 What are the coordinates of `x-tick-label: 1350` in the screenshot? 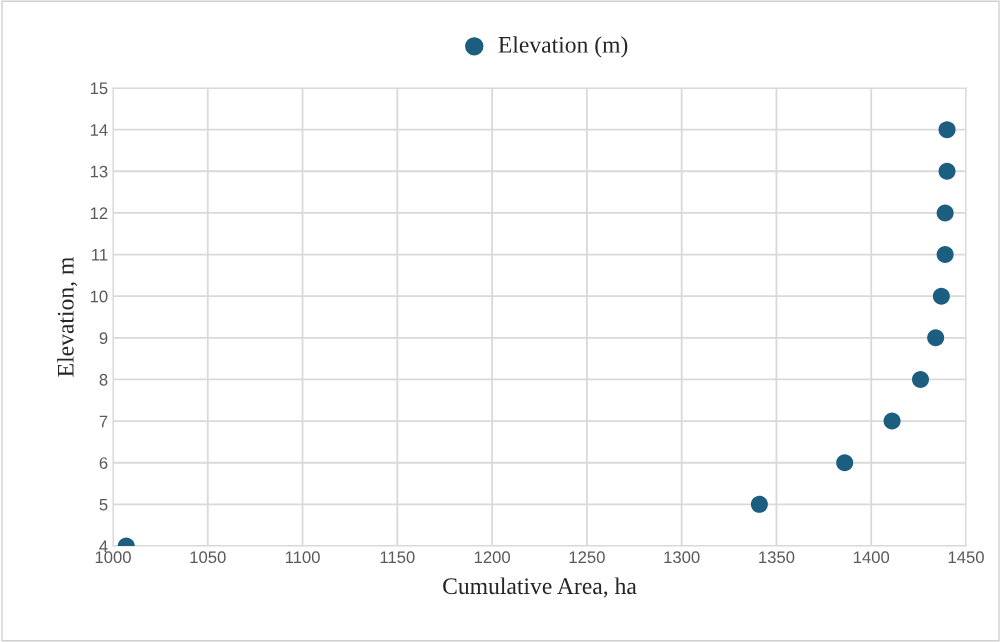 It's located at (777, 557).